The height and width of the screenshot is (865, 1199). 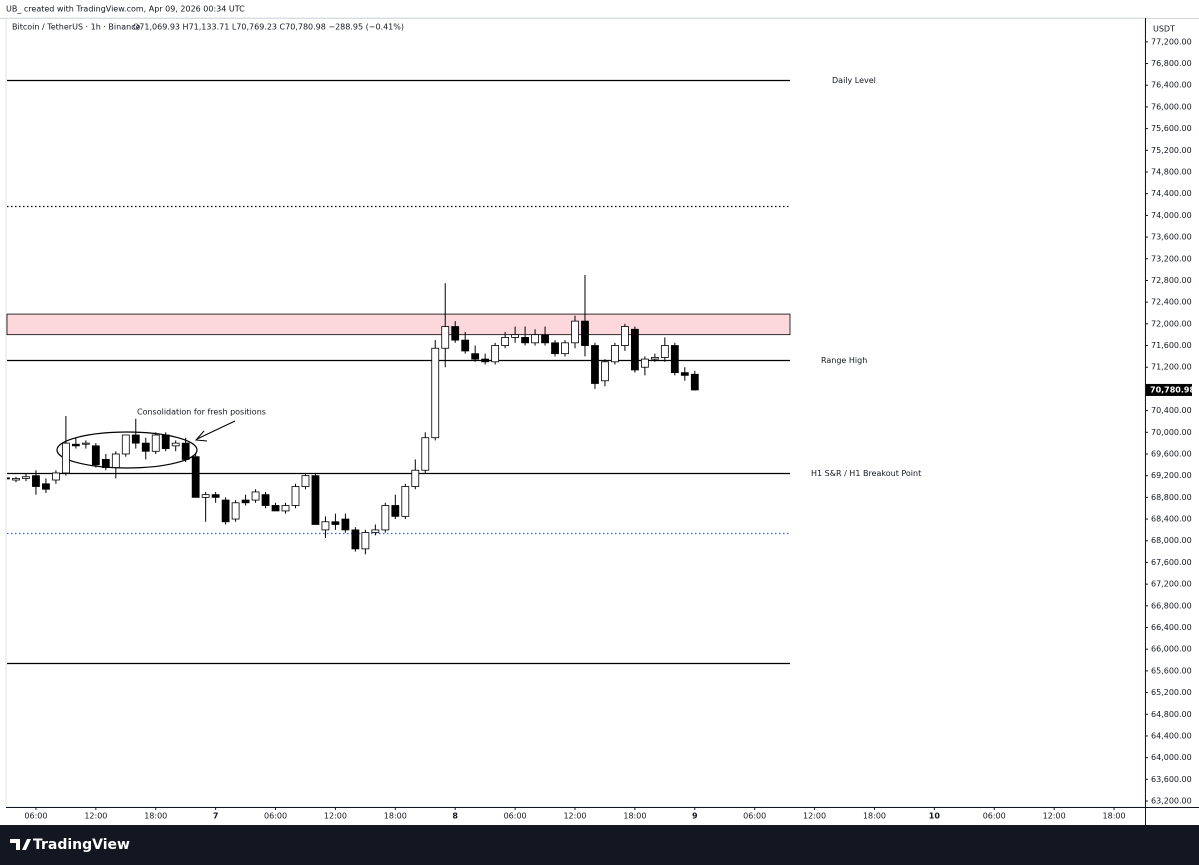 I want to click on y-tick-label: 70,400.00, so click(x=1171, y=410).